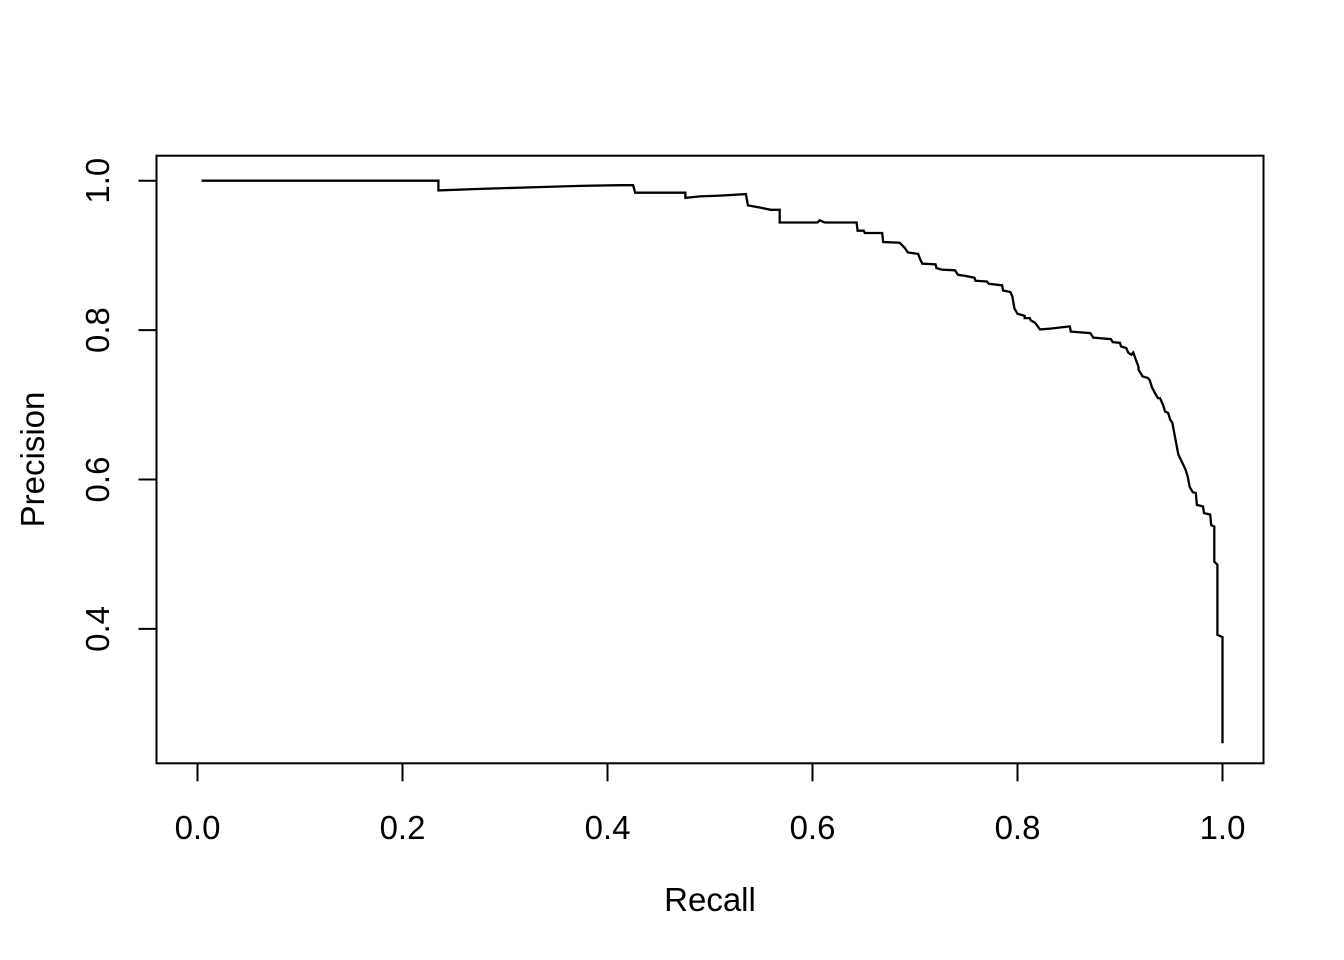 Image resolution: width=1344 pixels, height=960 pixels. What do you see at coordinates (813, 827) in the screenshot?
I see `x-tick-label: 0.6` at bounding box center [813, 827].